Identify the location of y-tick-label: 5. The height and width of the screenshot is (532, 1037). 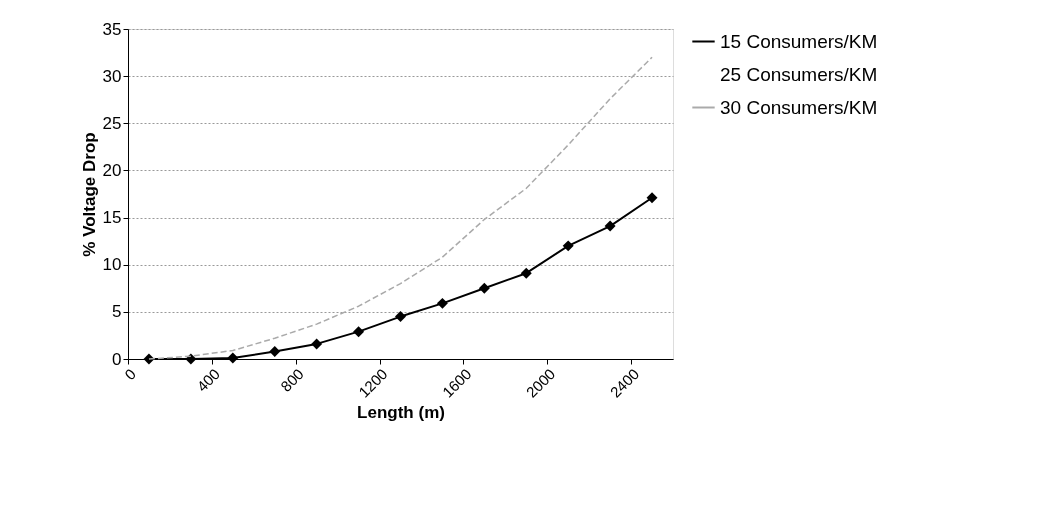
(117, 312).